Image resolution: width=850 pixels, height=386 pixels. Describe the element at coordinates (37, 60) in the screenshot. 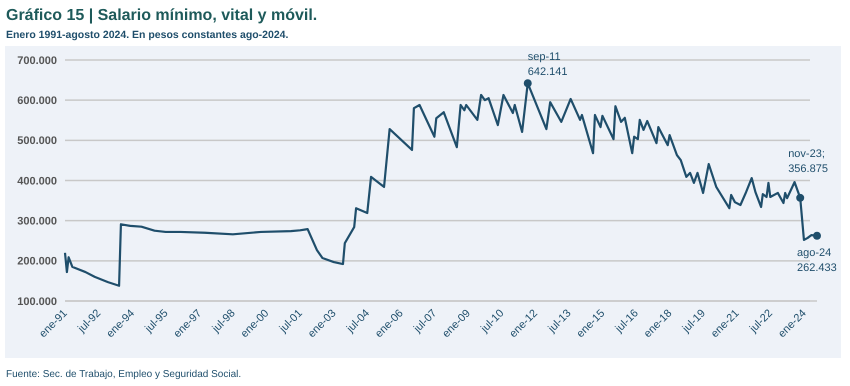

I see `y-tick-label: 700.000` at that location.